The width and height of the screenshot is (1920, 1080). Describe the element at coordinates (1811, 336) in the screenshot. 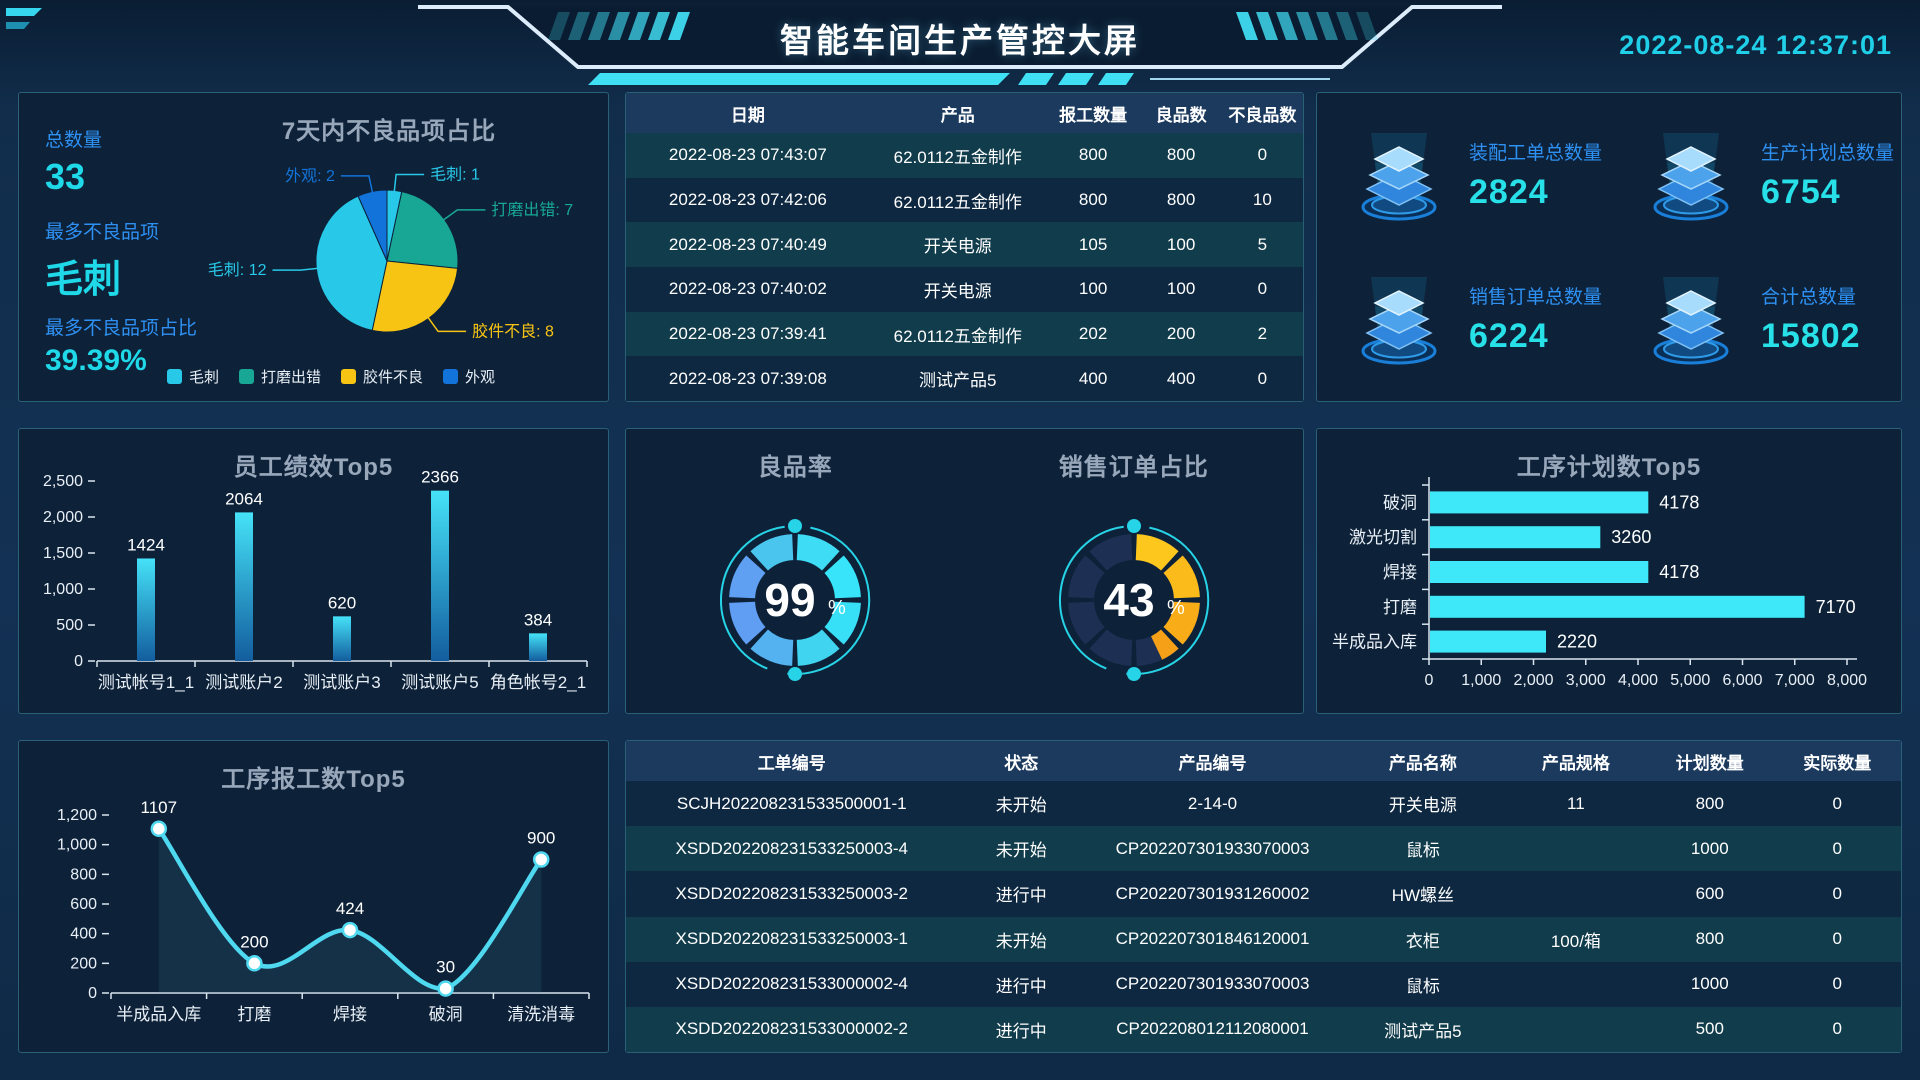

I see `stat-card-value: 15802` at that location.